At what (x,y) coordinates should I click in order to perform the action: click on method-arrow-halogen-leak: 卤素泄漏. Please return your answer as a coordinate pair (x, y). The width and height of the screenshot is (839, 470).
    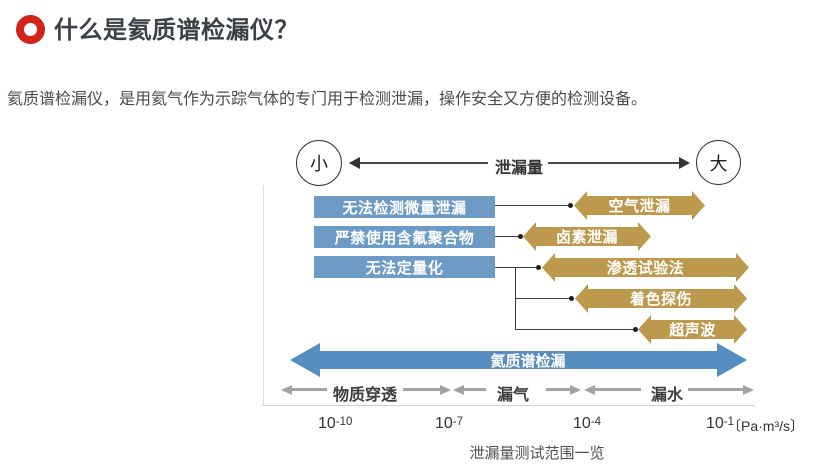
    Looking at the image, I should click on (587, 236).